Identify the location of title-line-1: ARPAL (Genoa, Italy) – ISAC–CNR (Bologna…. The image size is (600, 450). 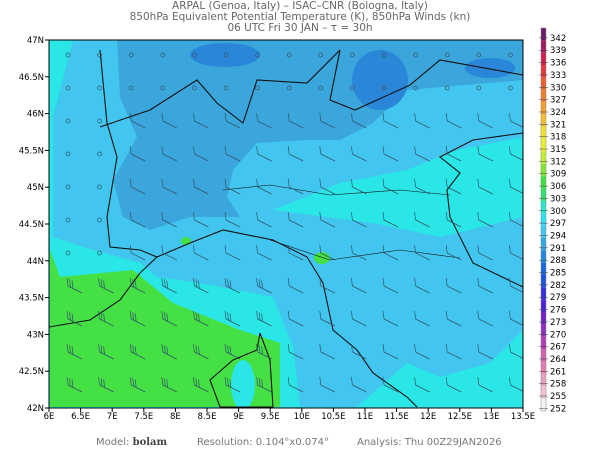
(300, 6).